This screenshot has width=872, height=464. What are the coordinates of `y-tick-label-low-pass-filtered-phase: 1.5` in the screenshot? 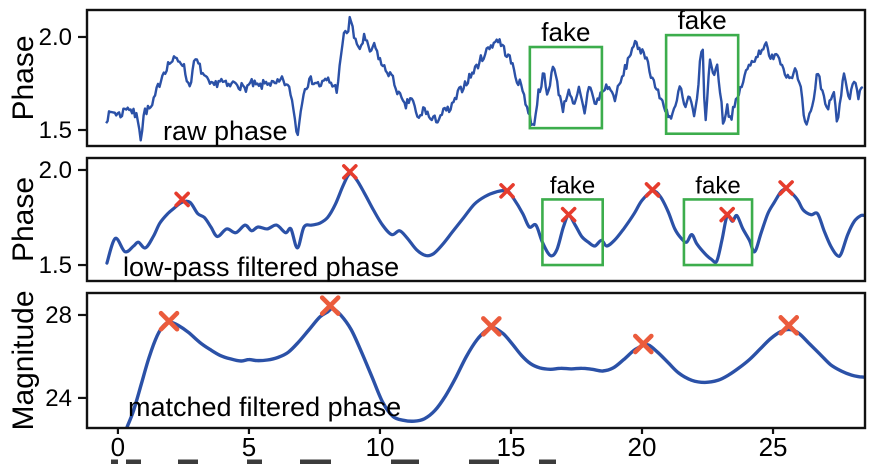 It's located at (55, 265).